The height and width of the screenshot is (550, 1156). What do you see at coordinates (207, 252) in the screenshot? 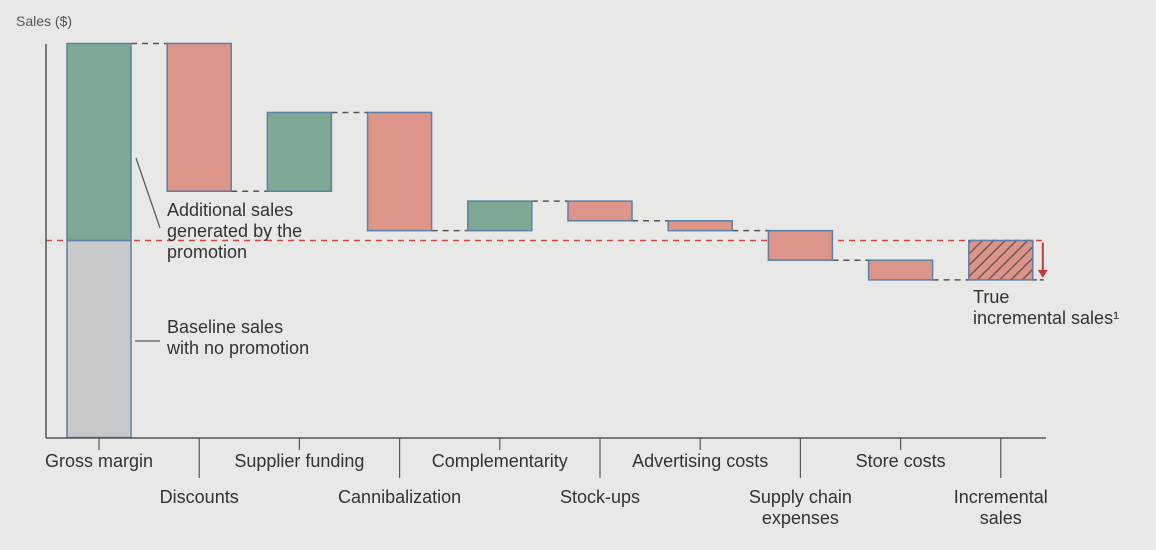
I see `annotation-additional-sales: promotion` at bounding box center [207, 252].